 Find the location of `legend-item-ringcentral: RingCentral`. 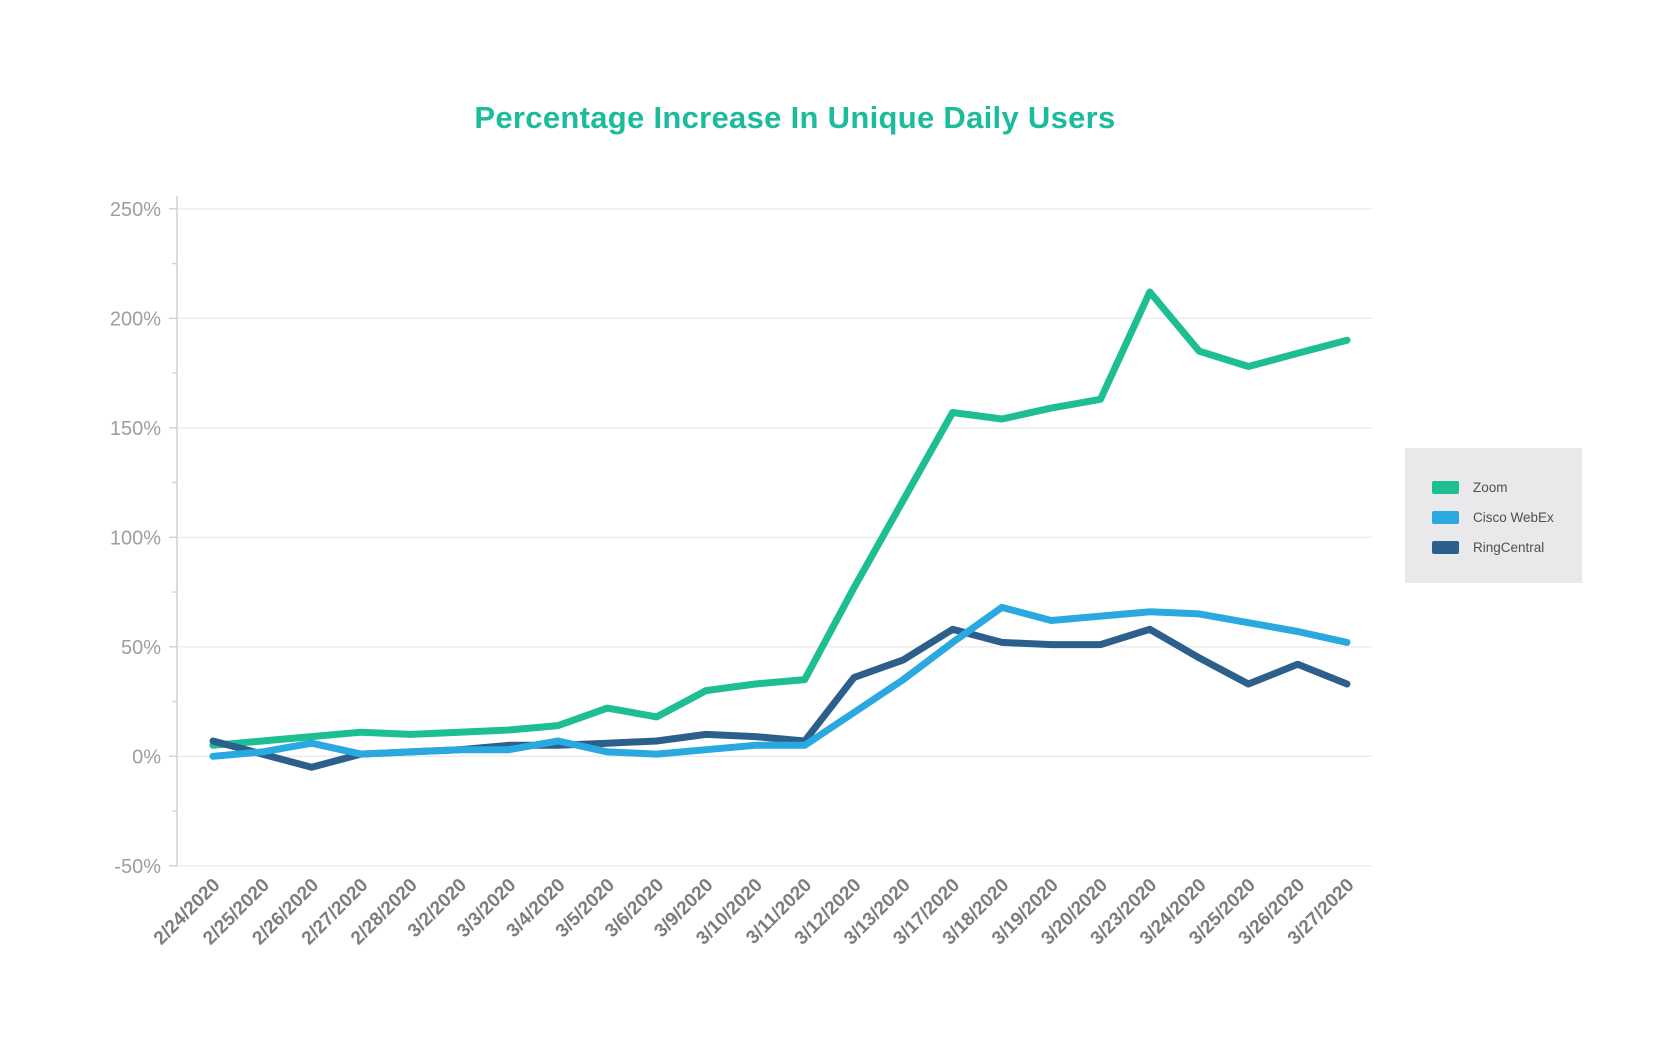

legend-item-ringcentral: RingCentral is located at coordinates (1507, 547).